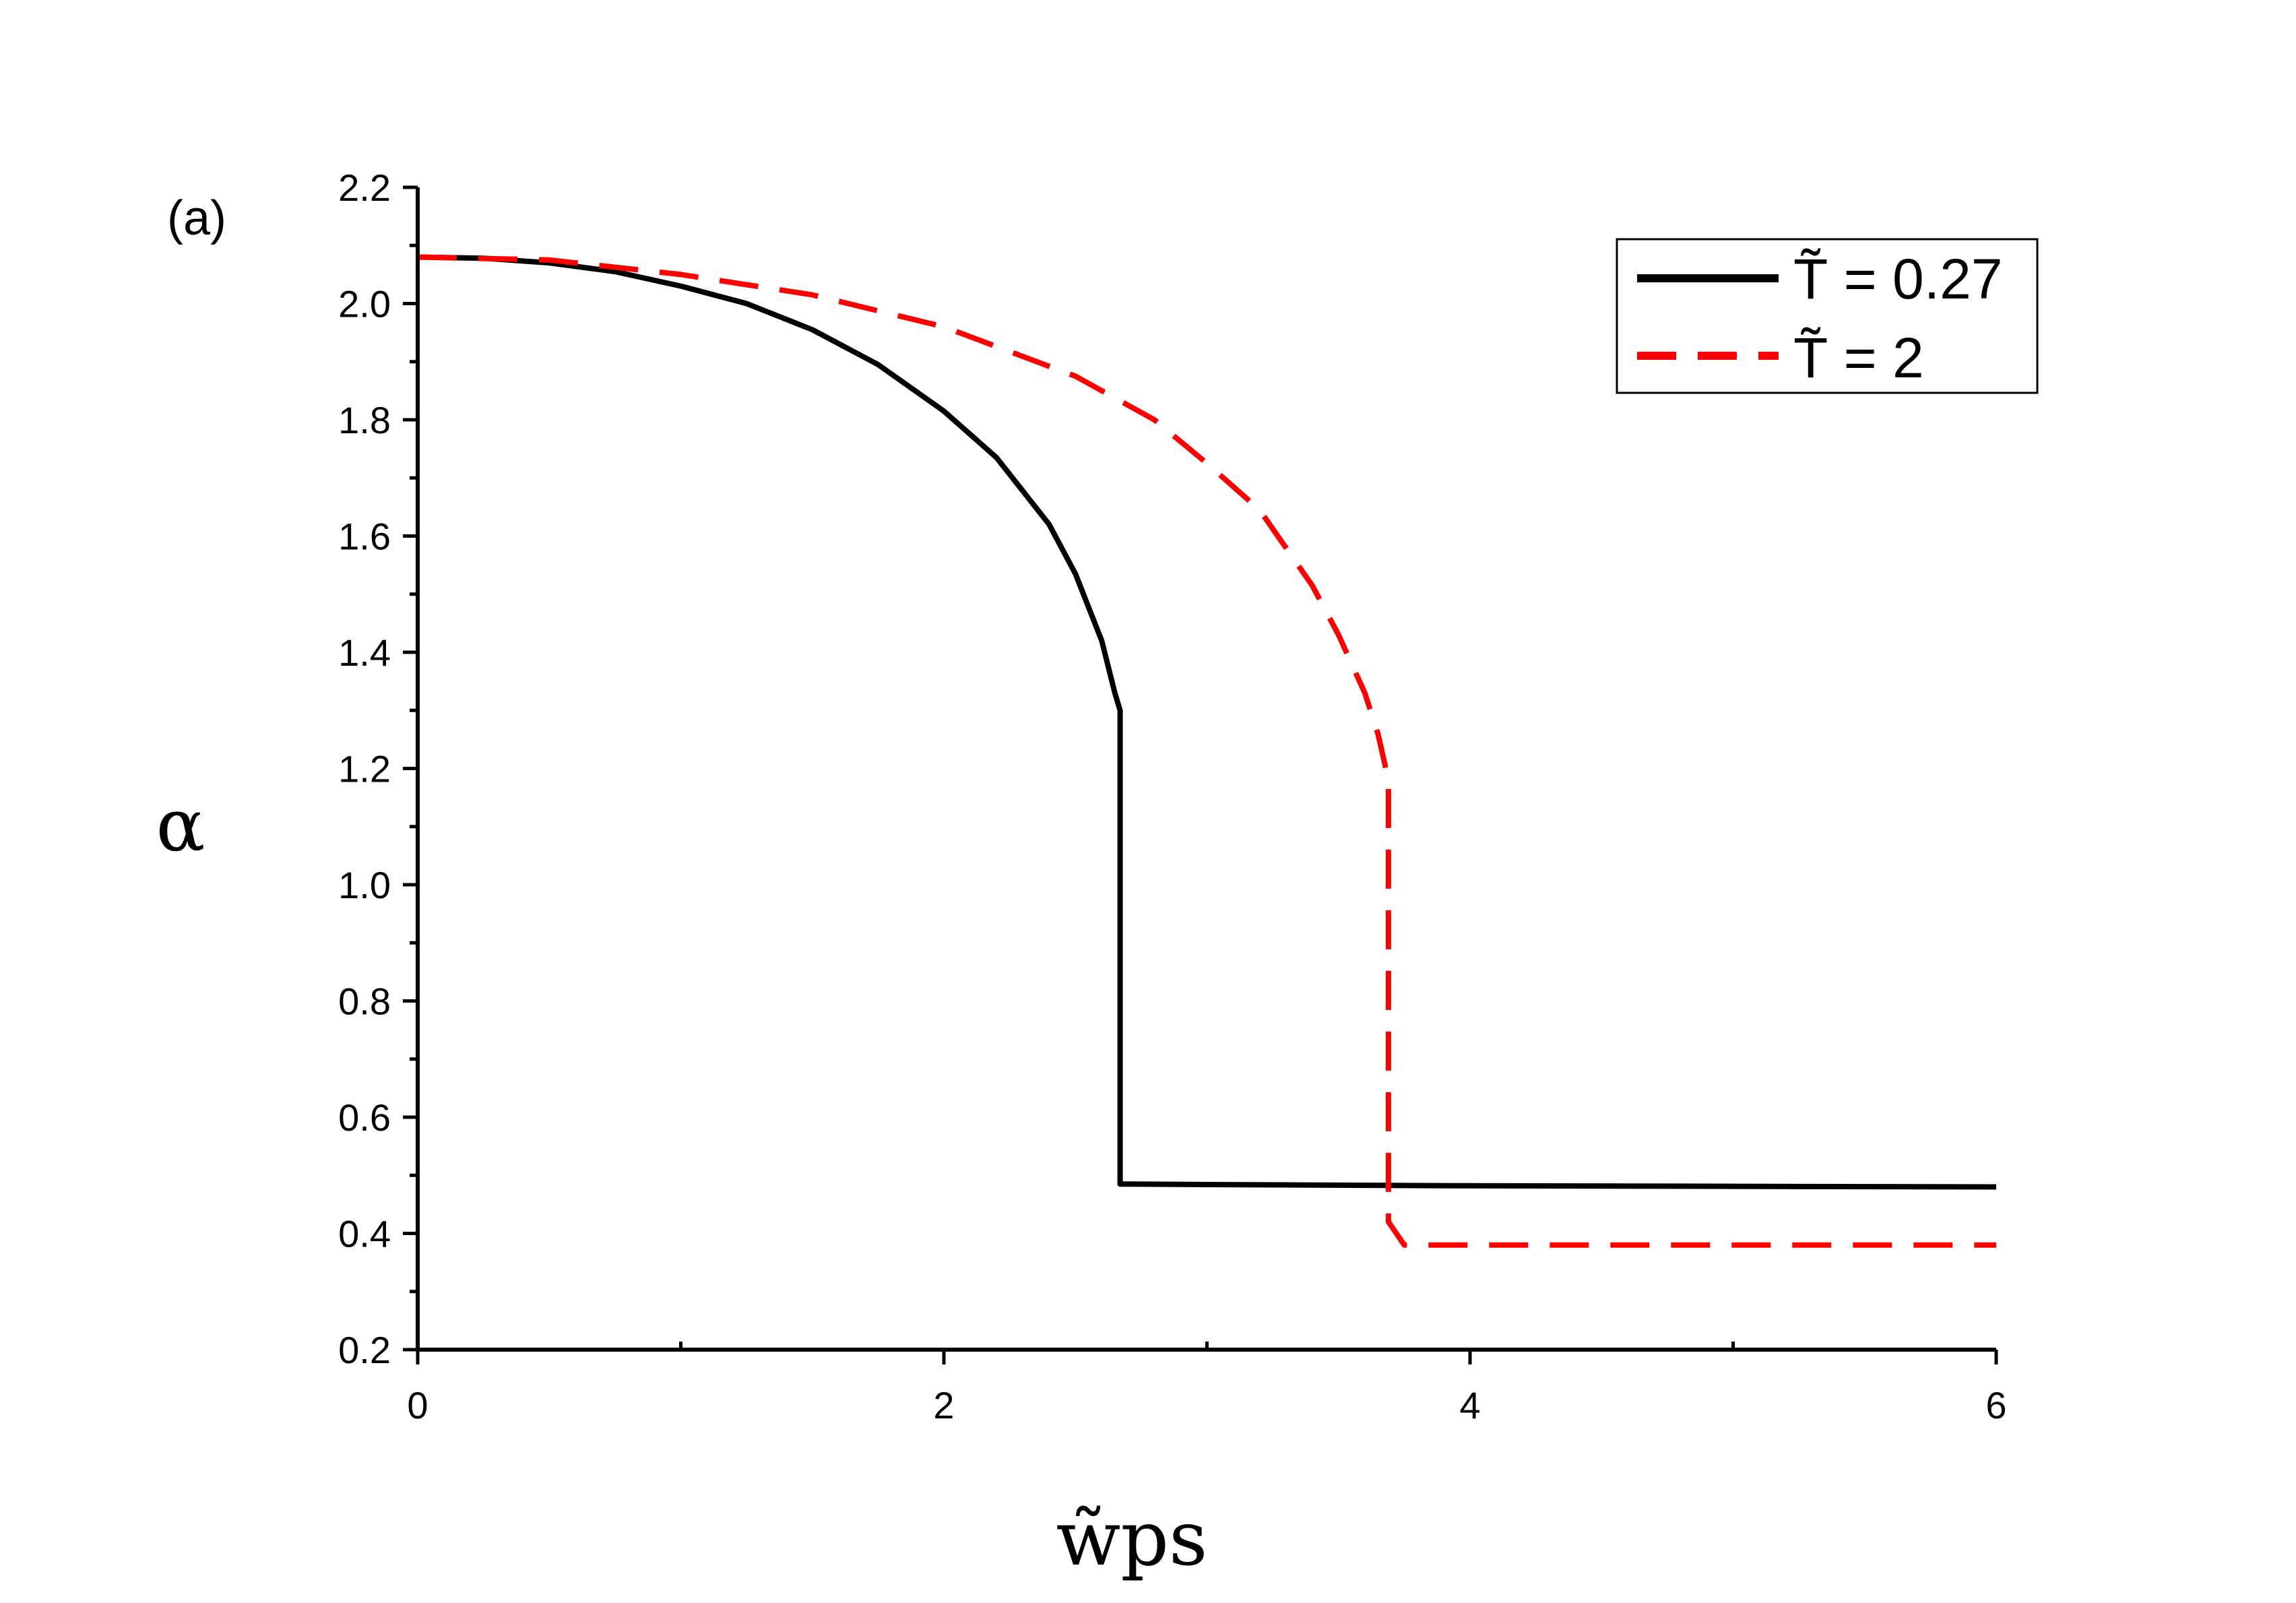  What do you see at coordinates (1995, 1405) in the screenshot?
I see `x-tick-label: 6` at bounding box center [1995, 1405].